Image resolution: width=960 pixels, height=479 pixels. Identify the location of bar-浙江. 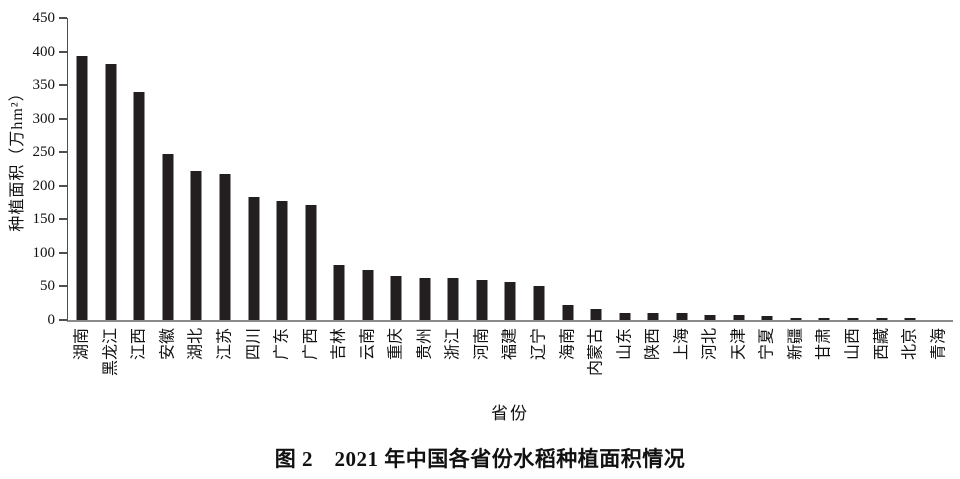
(453, 299).